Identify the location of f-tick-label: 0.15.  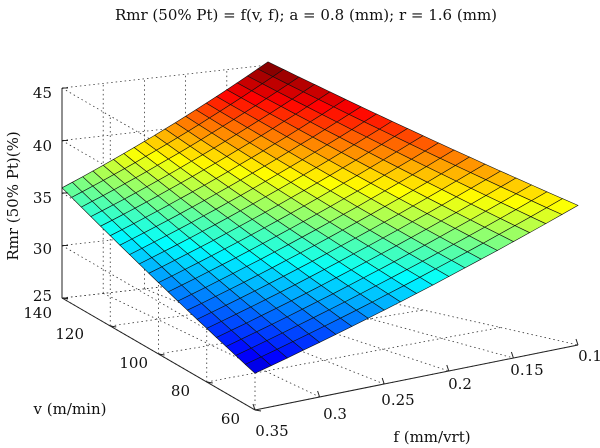
(526, 370).